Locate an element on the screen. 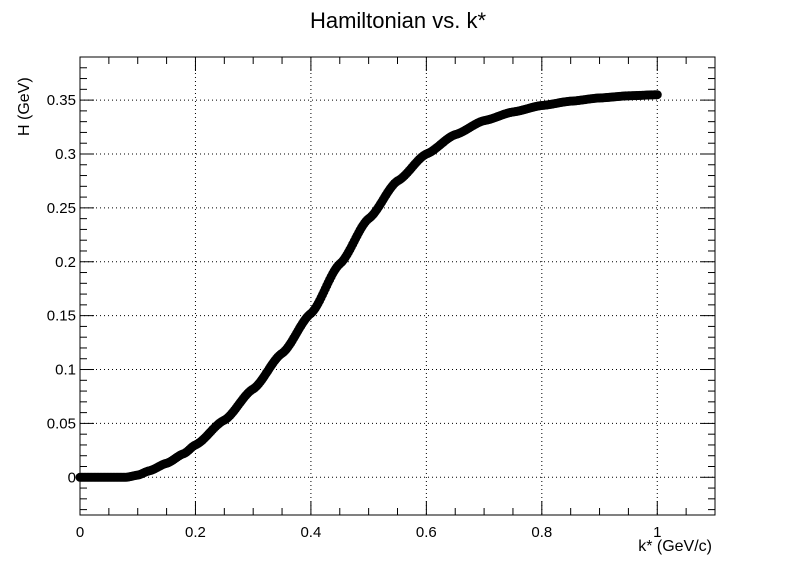 The height and width of the screenshot is (572, 796). x-tick-label: 1 is located at coordinates (657, 532).